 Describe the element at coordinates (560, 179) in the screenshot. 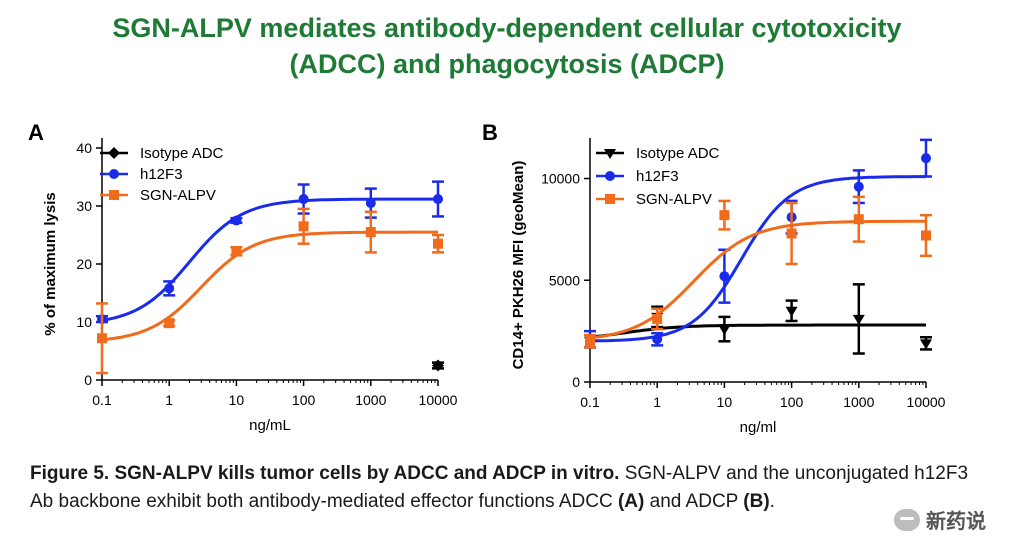

I see `y-tick-label: 10000` at that location.